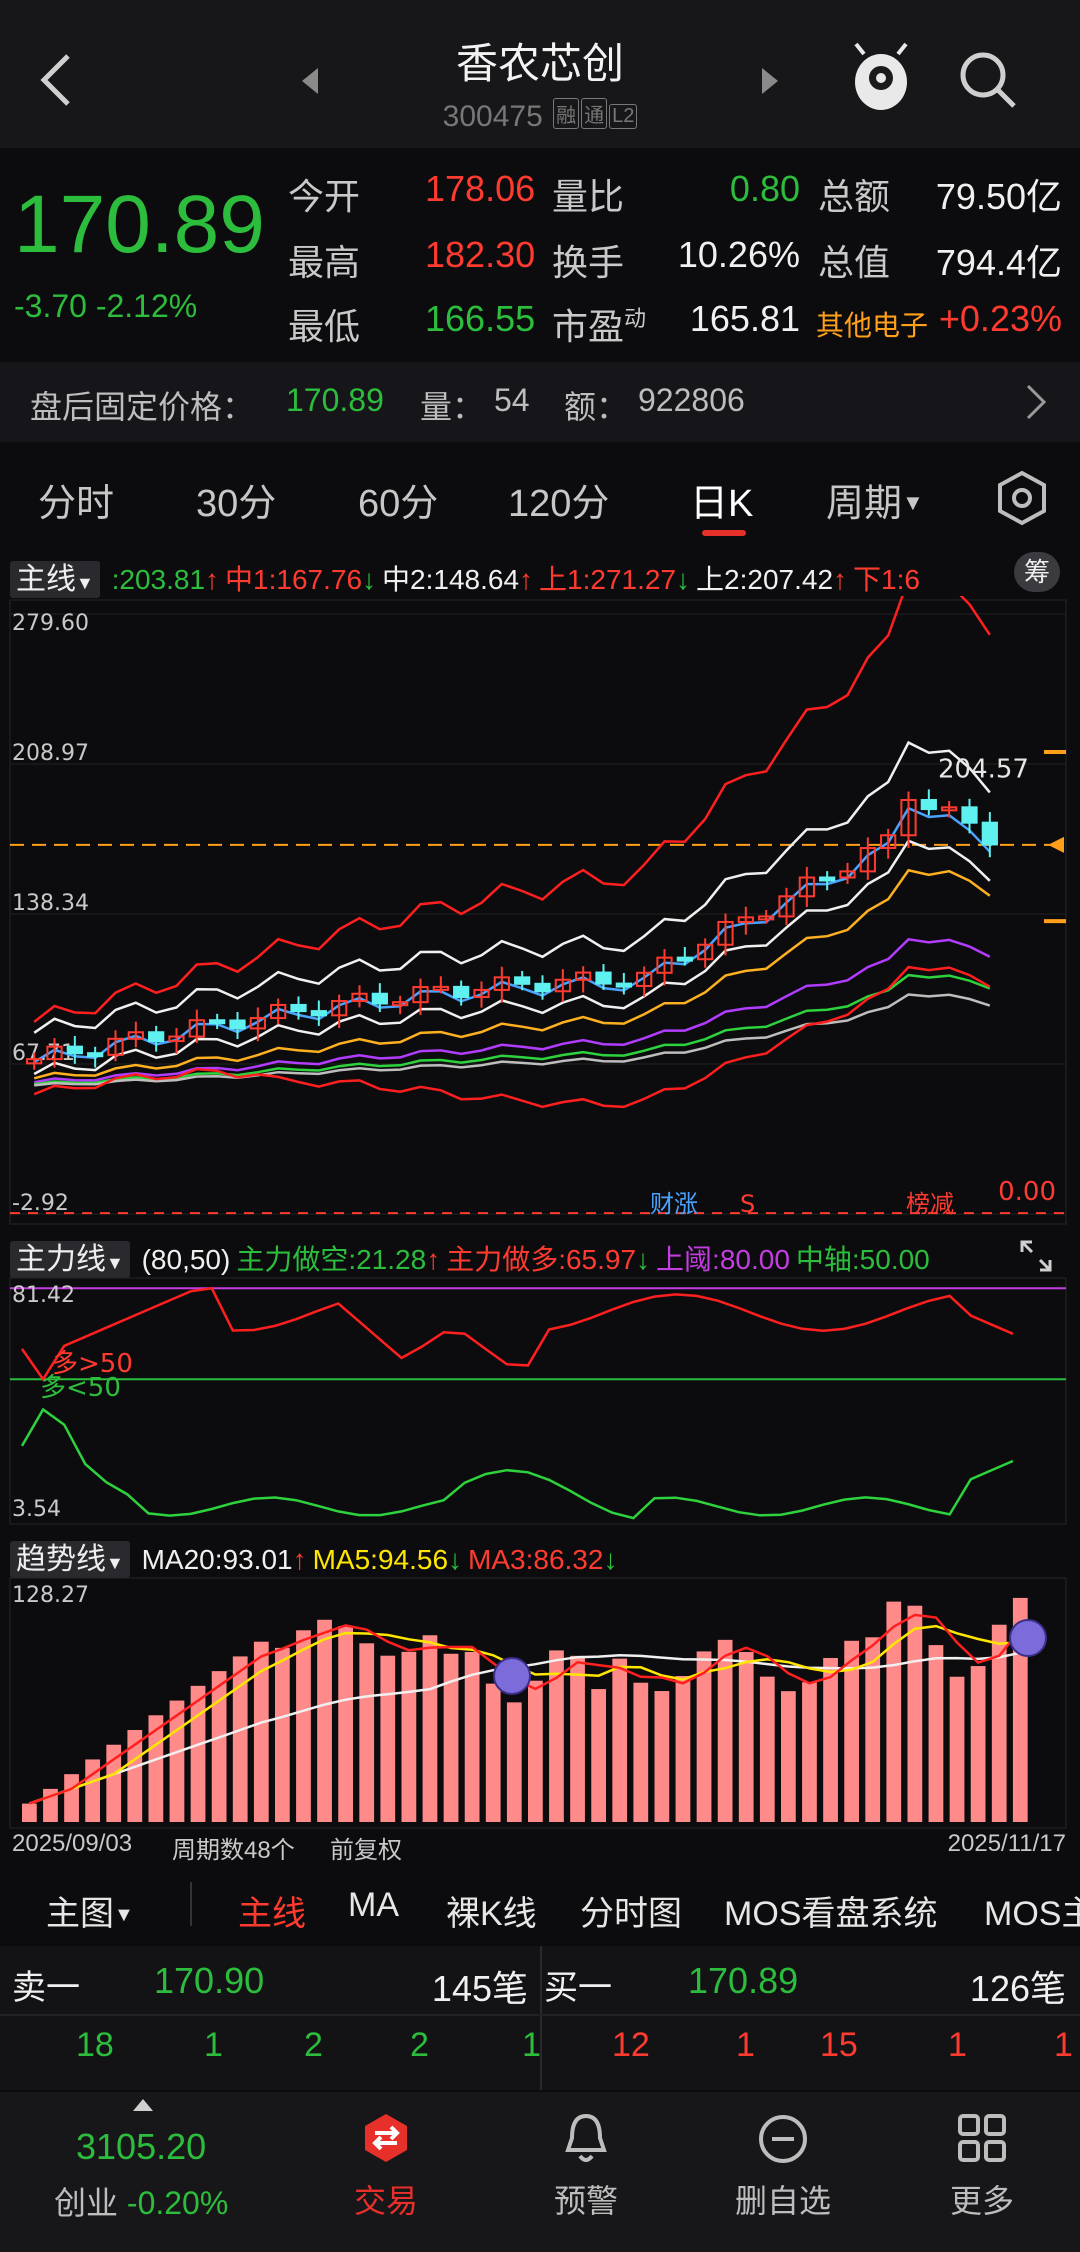  I want to click on ma-line-purple, so click(512, 1010).